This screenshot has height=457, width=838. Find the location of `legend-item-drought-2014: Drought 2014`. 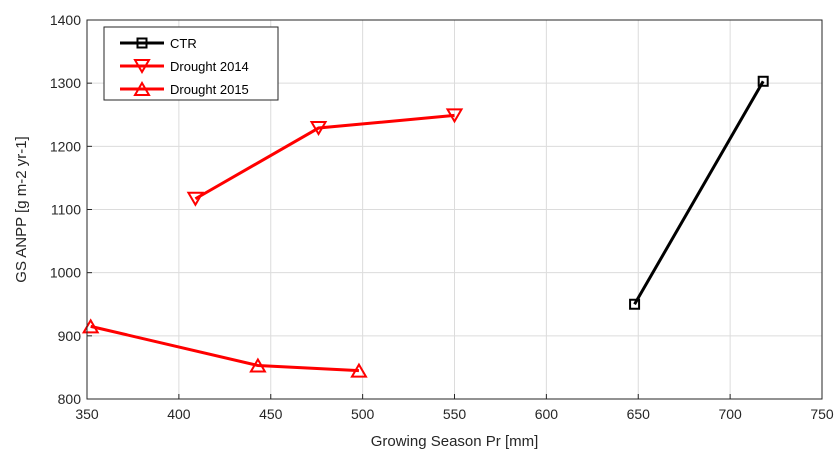

legend-item-drought-2014: Drought 2014 is located at coordinates (184, 66).